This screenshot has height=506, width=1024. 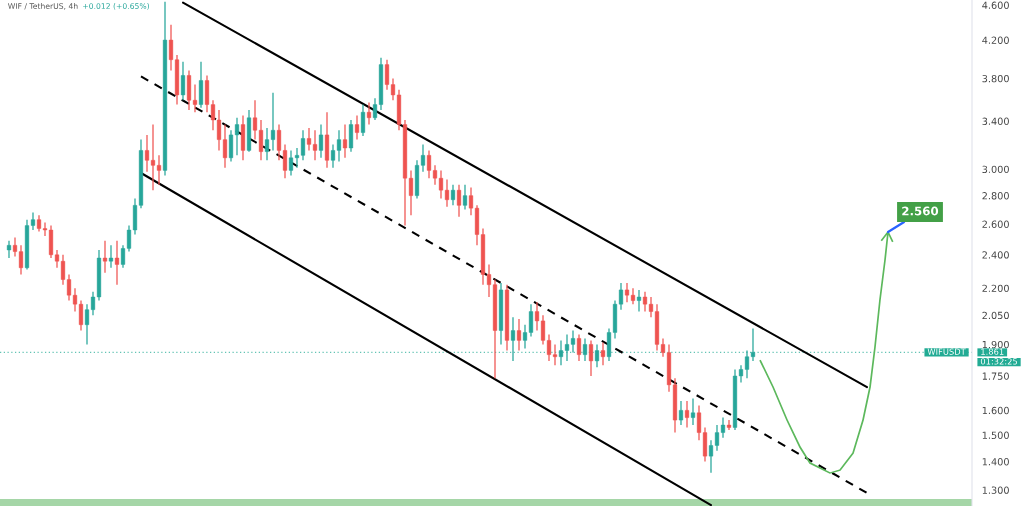 I want to click on y-tick-label: 2.800, so click(x=995, y=196).